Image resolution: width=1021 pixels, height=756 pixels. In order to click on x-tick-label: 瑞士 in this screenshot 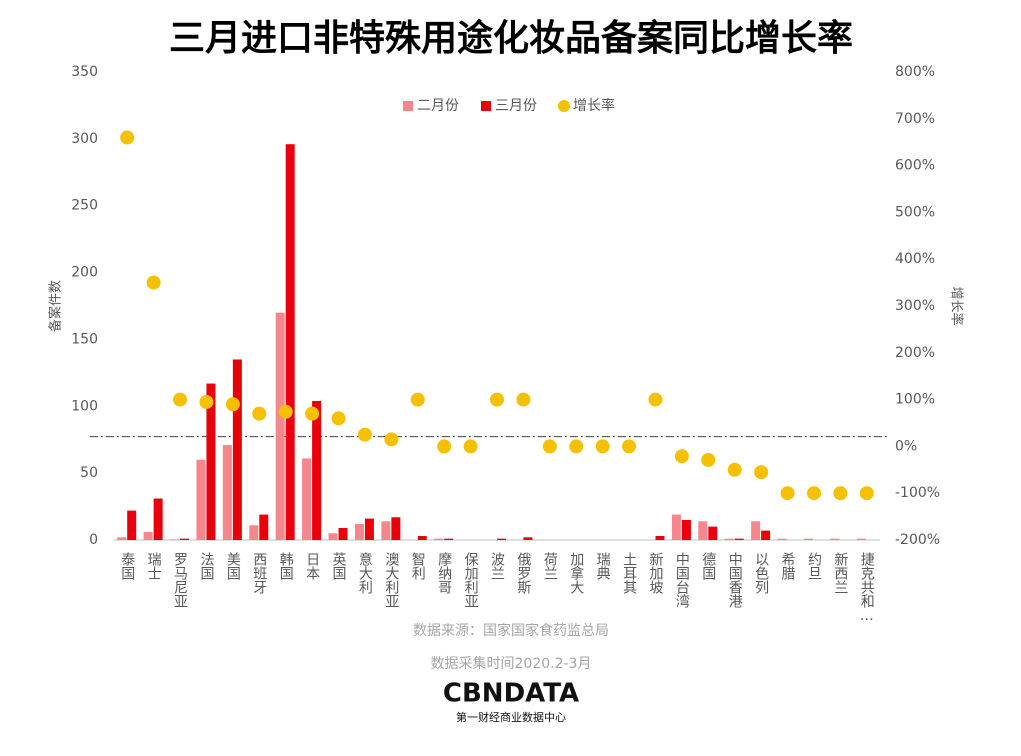, I will do `click(154, 566)`.